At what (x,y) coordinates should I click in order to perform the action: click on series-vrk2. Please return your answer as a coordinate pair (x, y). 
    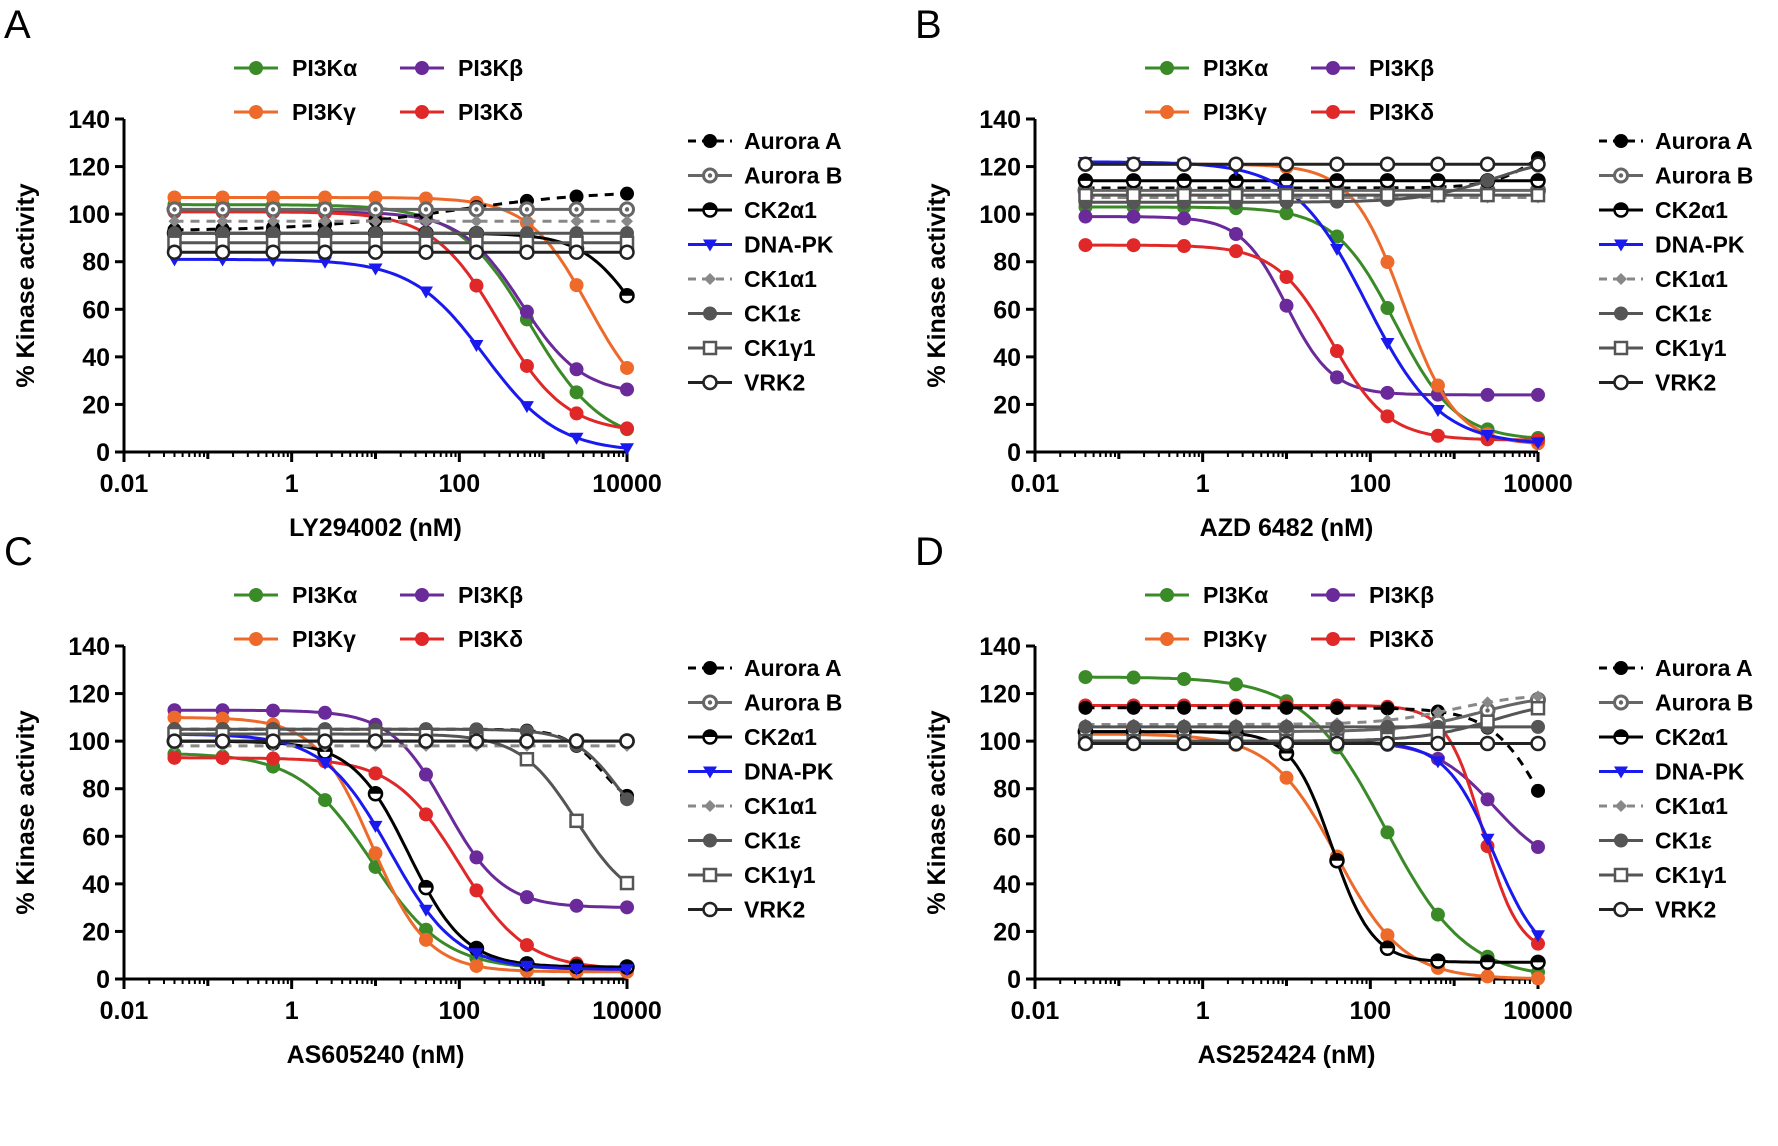
    Looking at the image, I should click on (400, 252).